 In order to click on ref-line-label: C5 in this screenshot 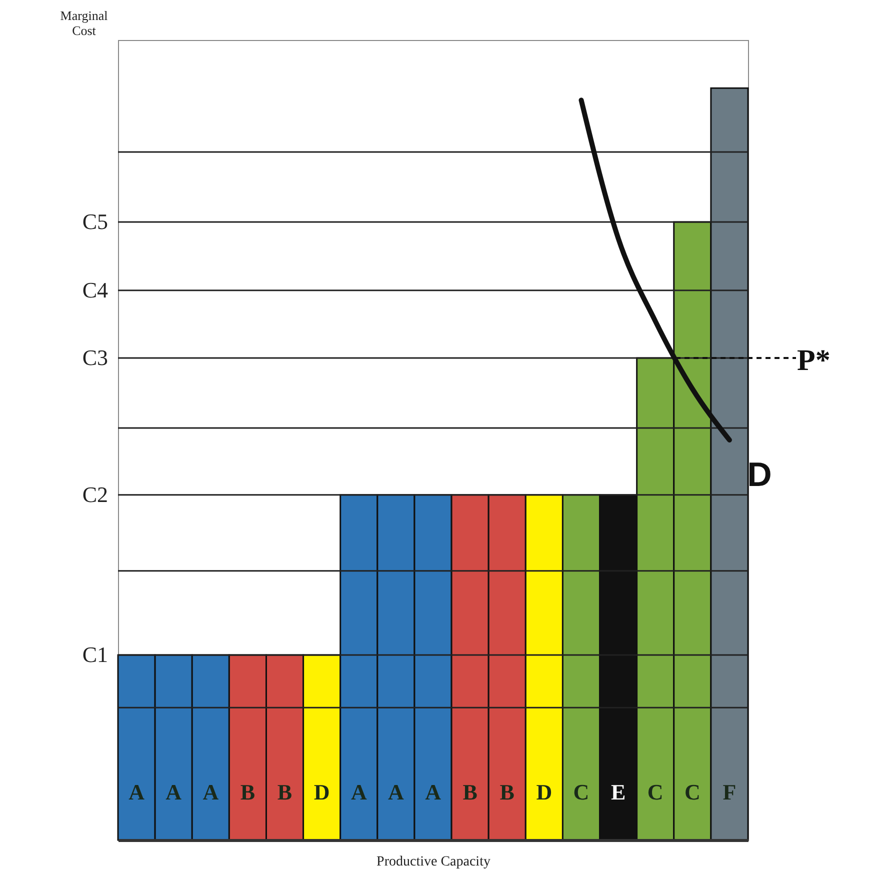, I will do `click(95, 221)`.